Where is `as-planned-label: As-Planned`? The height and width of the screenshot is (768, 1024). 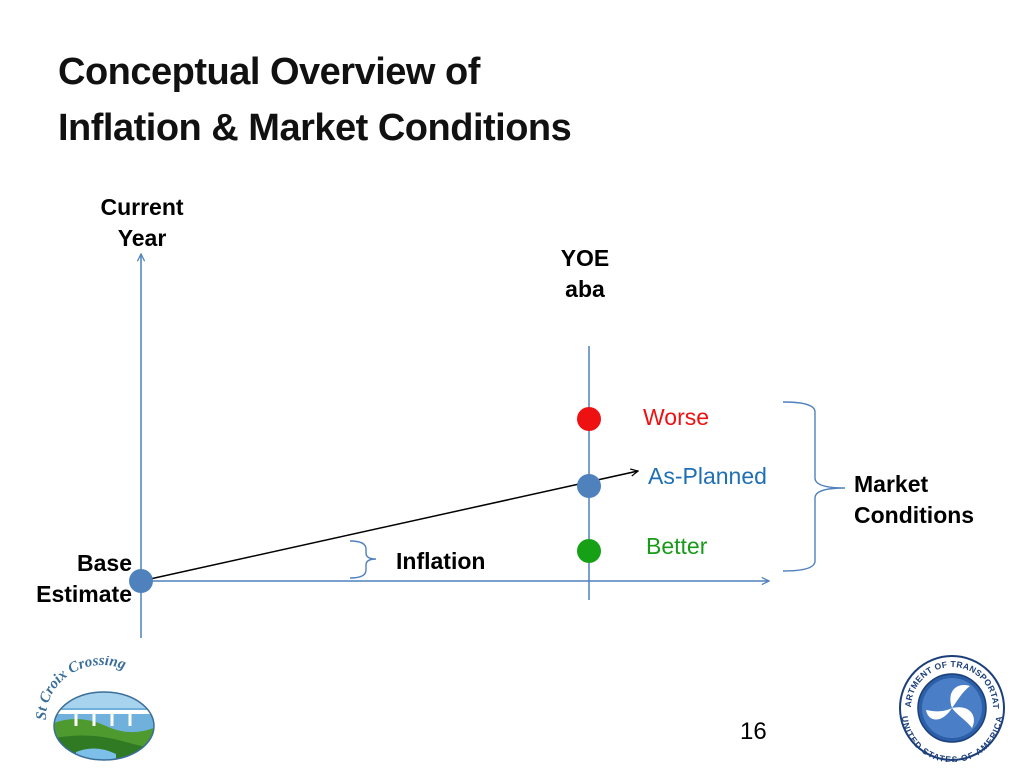
as-planned-label: As-Planned is located at coordinates (707, 476).